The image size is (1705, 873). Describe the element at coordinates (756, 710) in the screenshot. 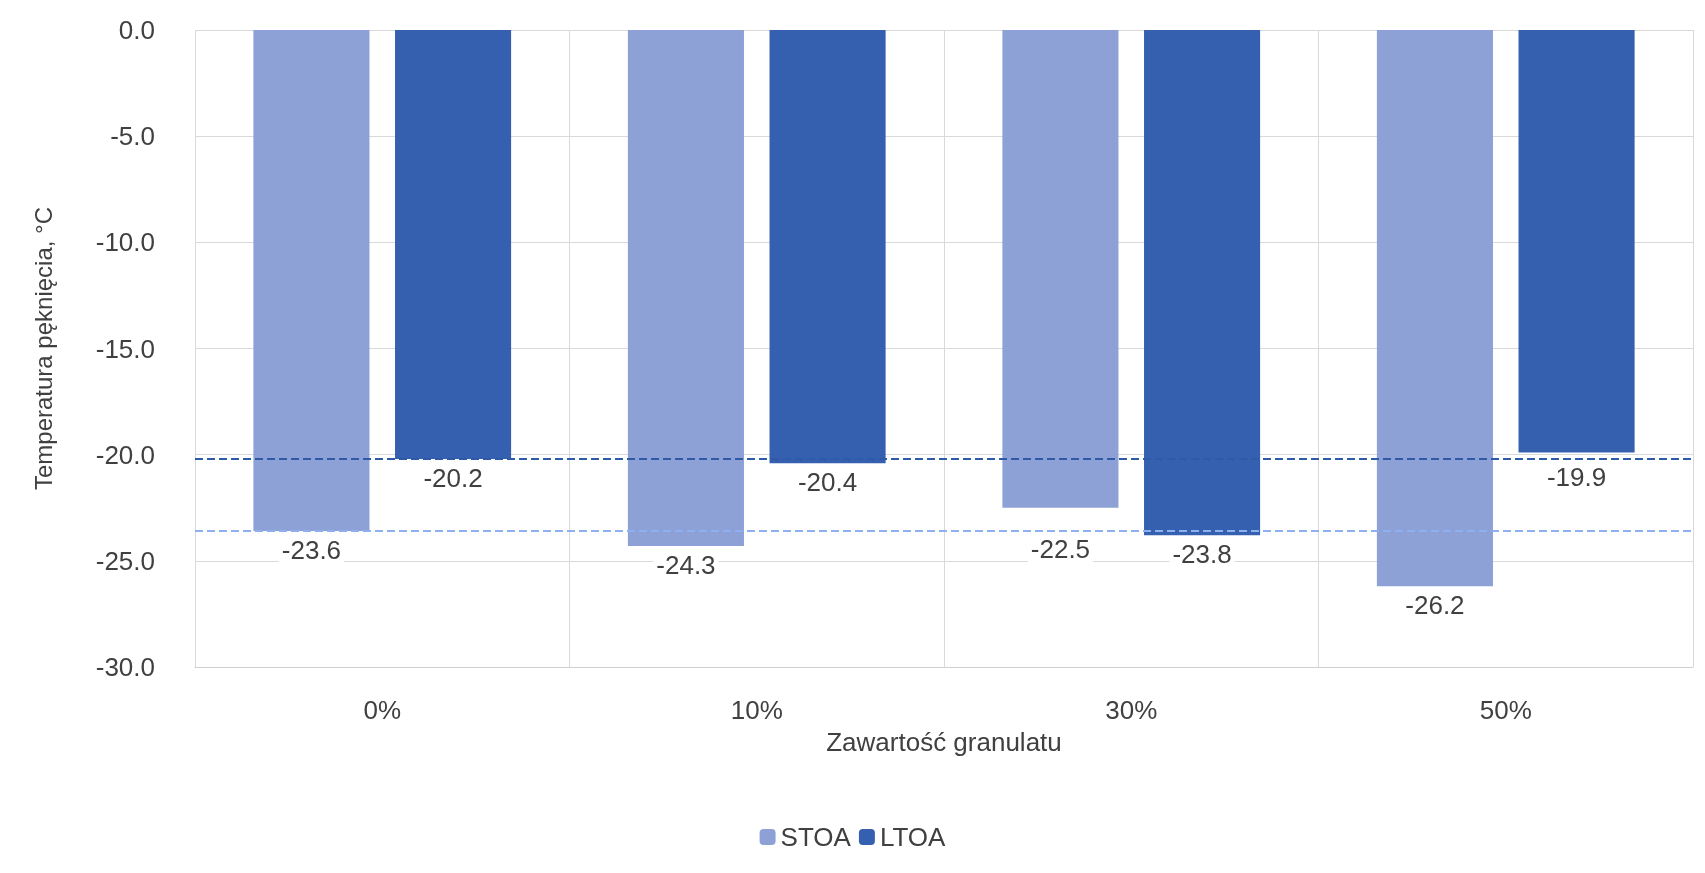

I see `x-tick-label: 10%` at that location.